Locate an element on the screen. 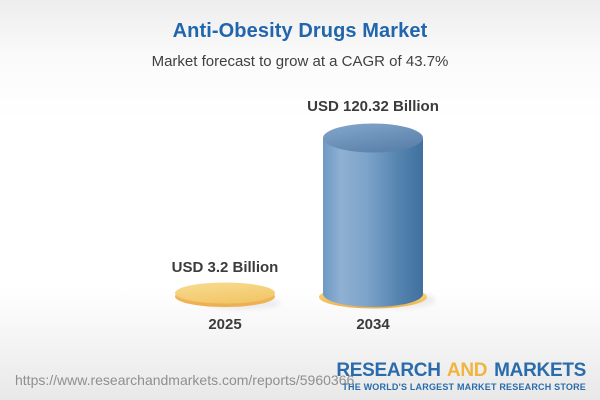 This screenshot has height=400, width=600. bar-2025-top is located at coordinates (225, 293).